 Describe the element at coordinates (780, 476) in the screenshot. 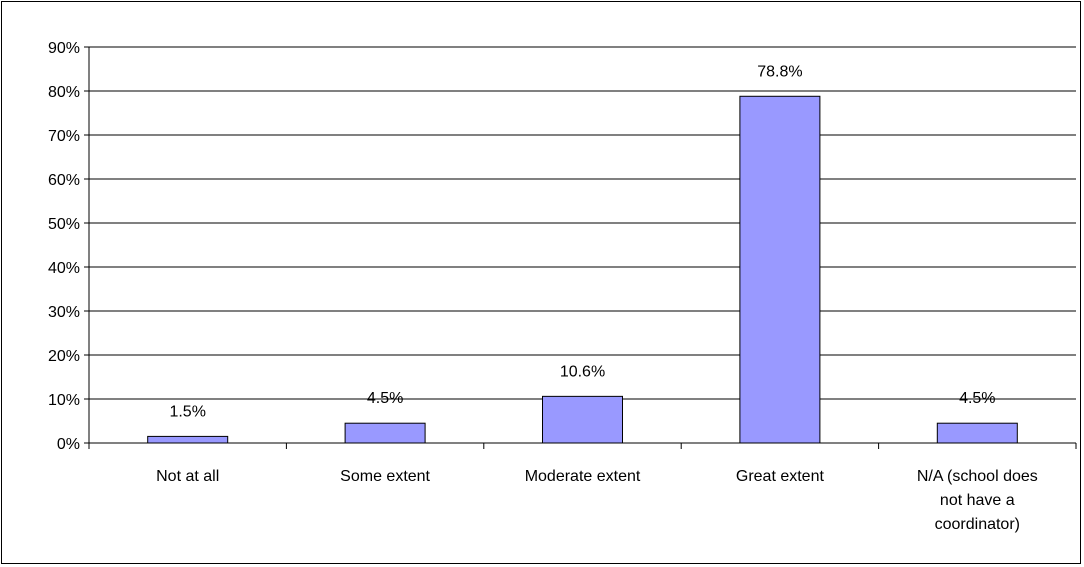

I see `x-tick-label: Great extent` at that location.